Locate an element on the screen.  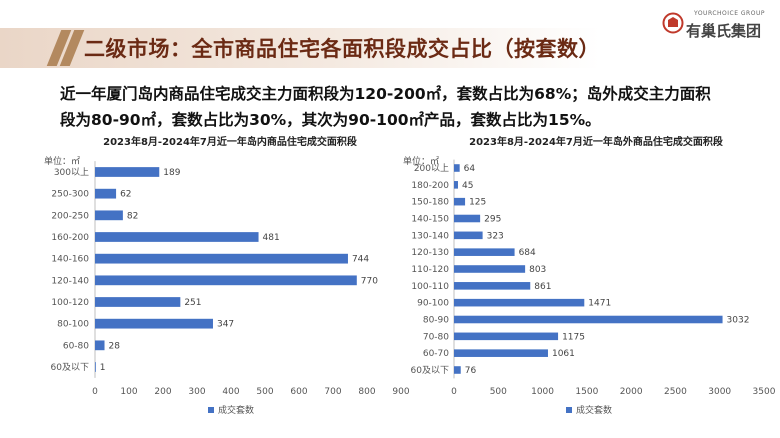
logo-english-text: YOURCHOICE GROUP is located at coordinates (729, 13).